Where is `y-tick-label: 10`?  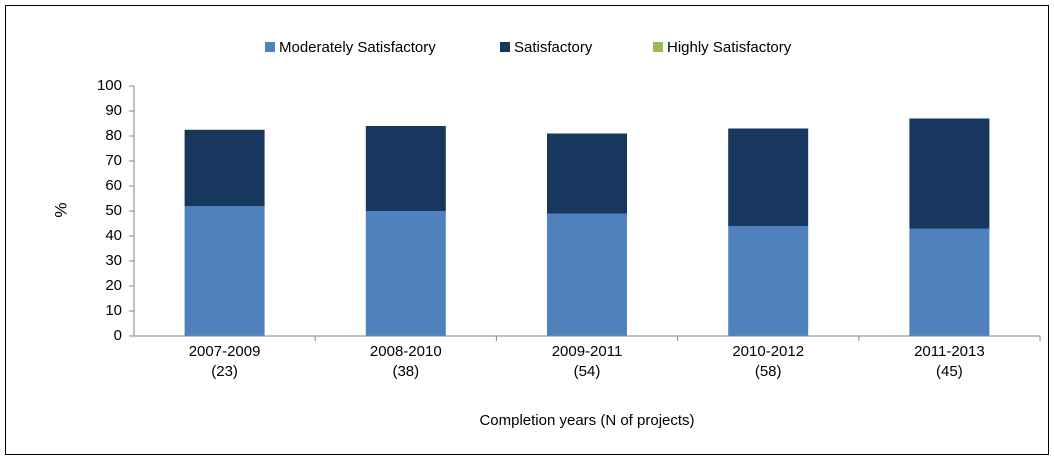
y-tick-label: 10 is located at coordinates (113, 310).